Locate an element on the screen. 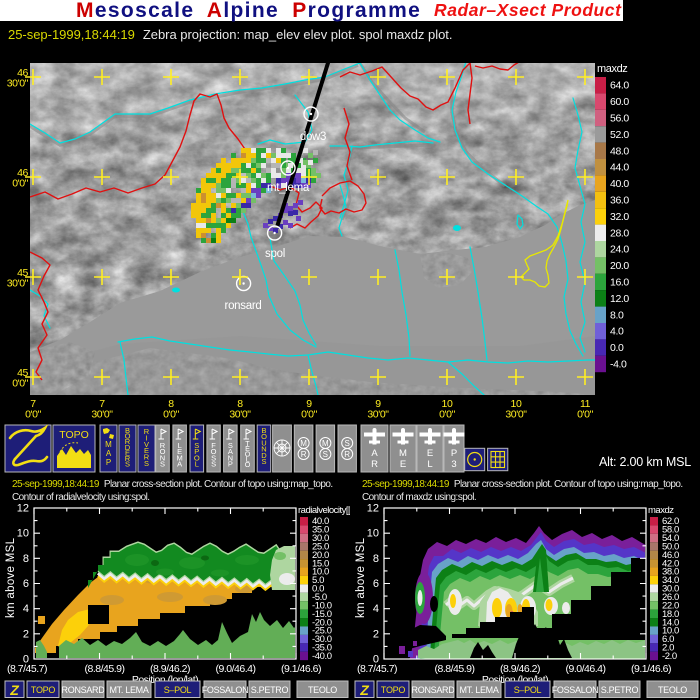 The height and width of the screenshot is (700, 700). svg-text: 14.0 is located at coordinates (670, 622).